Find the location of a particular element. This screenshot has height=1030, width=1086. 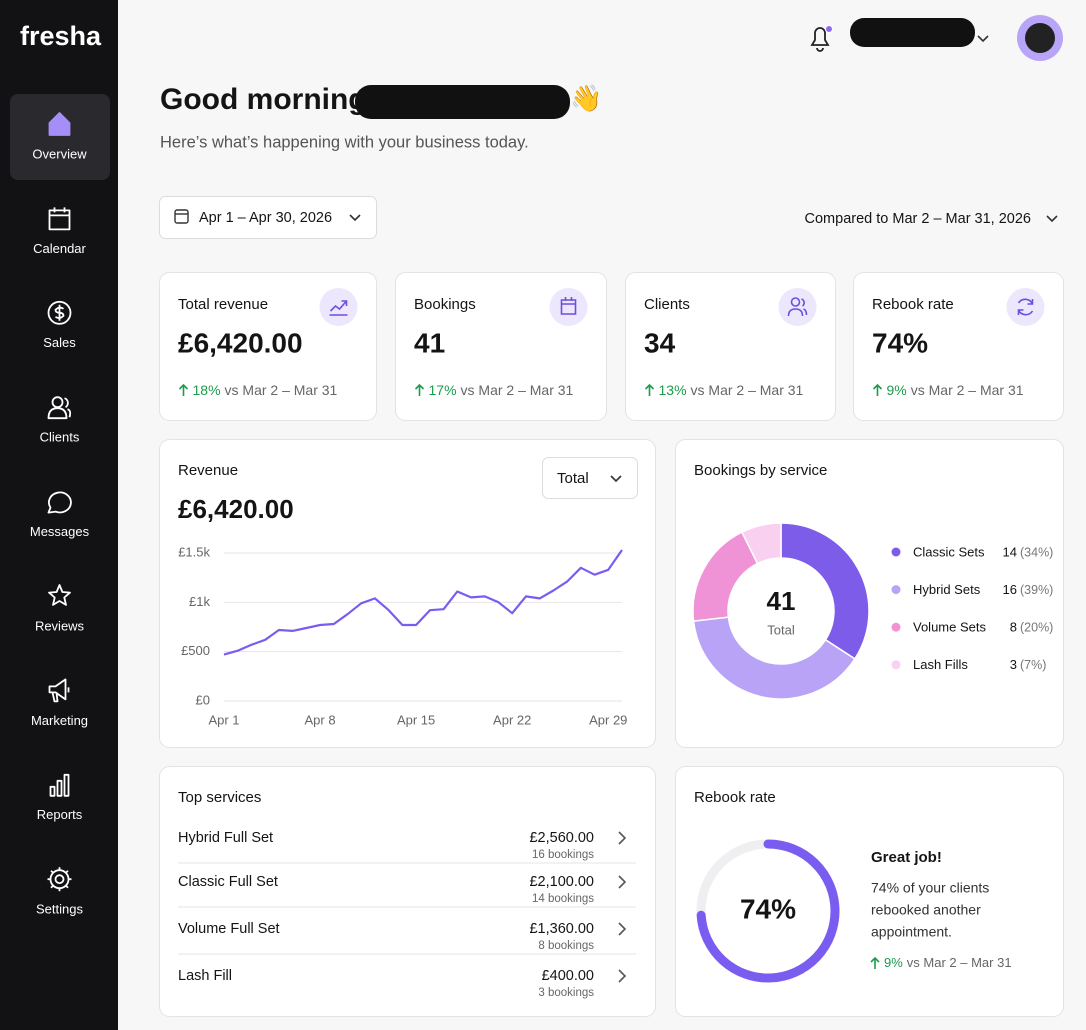

kpi-change: 17% vs Mar 2 – Mar 31 is located at coordinates (501, 390).